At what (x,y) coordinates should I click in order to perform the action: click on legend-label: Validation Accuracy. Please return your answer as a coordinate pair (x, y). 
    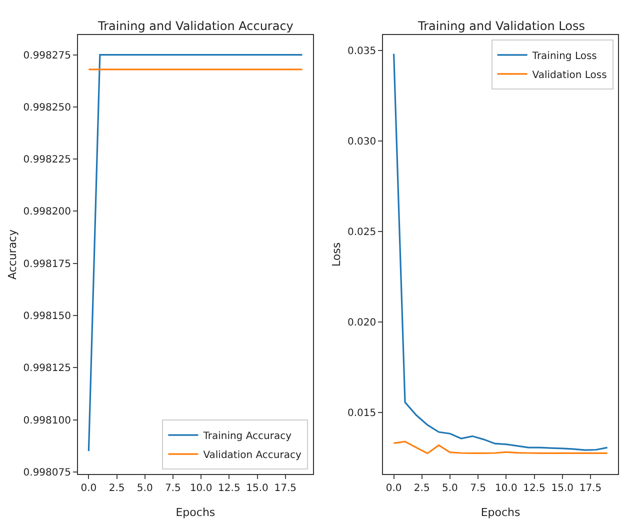
    Looking at the image, I should click on (252, 456).